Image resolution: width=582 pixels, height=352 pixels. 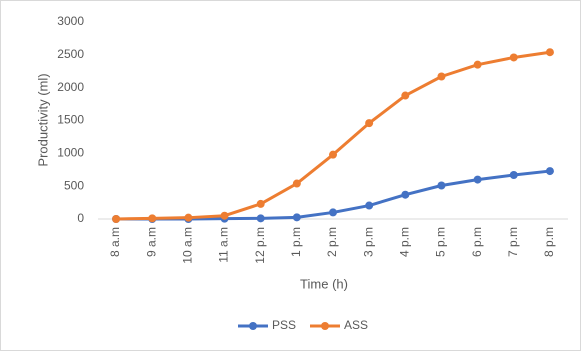 What do you see at coordinates (368, 242) in the screenshot?
I see `x-tick-label: 3 p.m` at bounding box center [368, 242].